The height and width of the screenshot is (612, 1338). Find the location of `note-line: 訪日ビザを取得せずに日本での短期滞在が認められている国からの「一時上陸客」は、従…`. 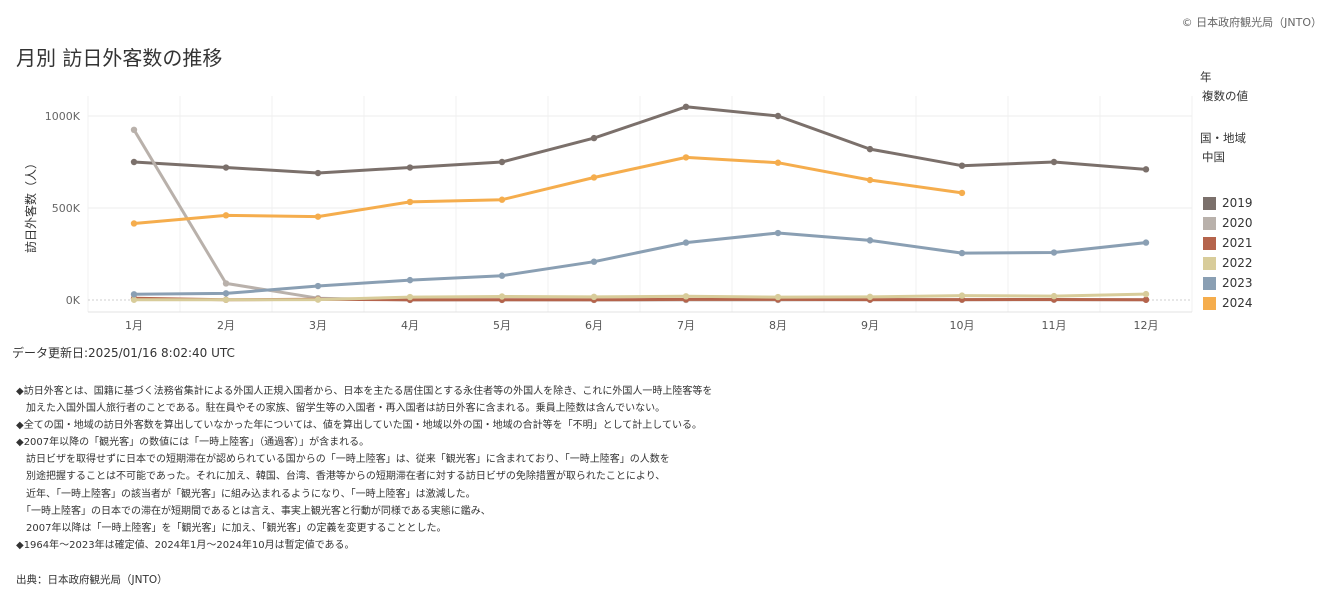

note-line: 訪日ビザを取得せずに日本での短期滞在が認められている国からの「一時上陸客」は、従… is located at coordinates (343, 460).